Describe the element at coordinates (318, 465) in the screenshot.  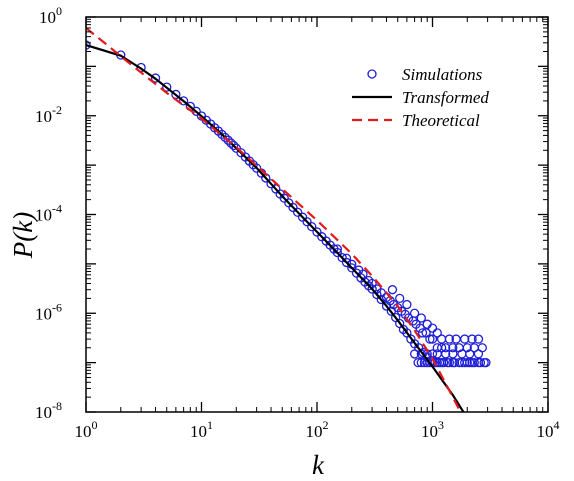
I see `x-axis-title: k` at that location.